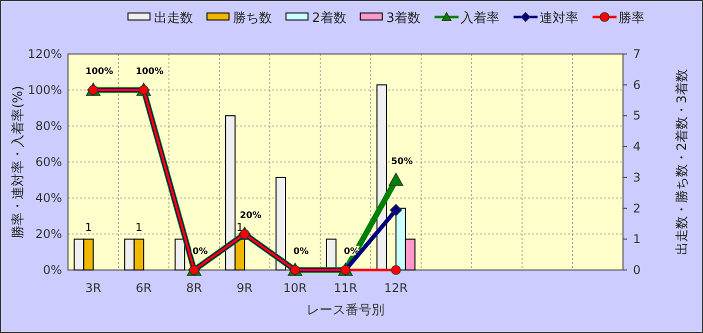 This screenshot has height=333, width=703. I want to click on y2-tick-label: 3, so click(637, 177).